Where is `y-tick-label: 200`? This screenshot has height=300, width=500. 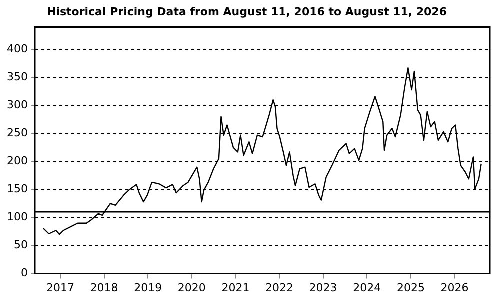 y-tick-label: 200 is located at coordinates (17, 161).